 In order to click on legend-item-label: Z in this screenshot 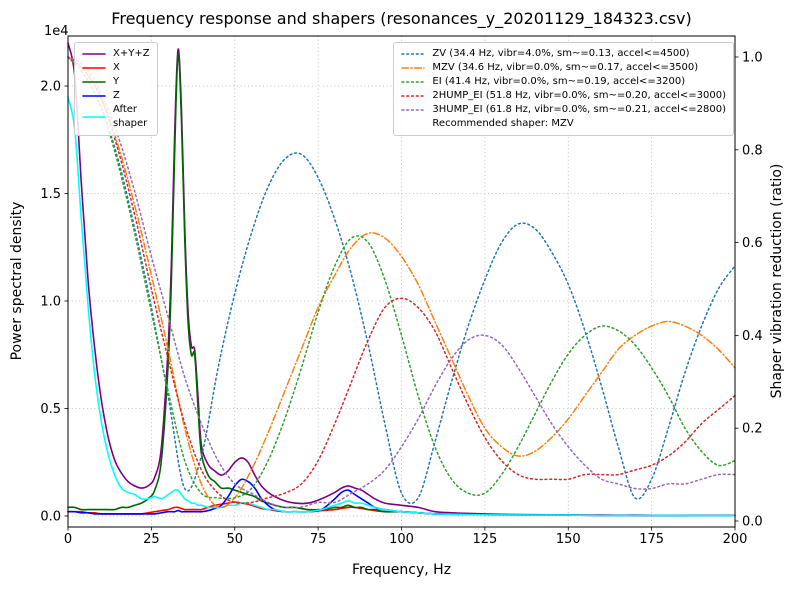, I will do `click(116, 95)`.